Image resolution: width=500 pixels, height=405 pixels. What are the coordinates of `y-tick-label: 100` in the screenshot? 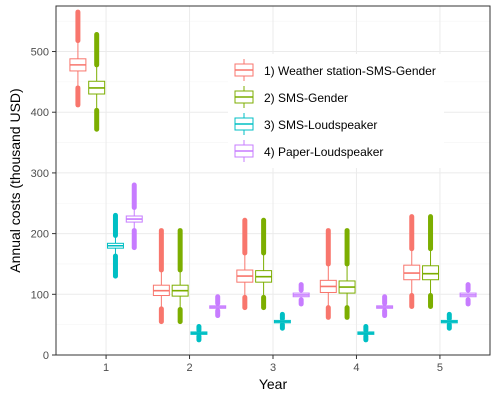 It's located at (40, 295).